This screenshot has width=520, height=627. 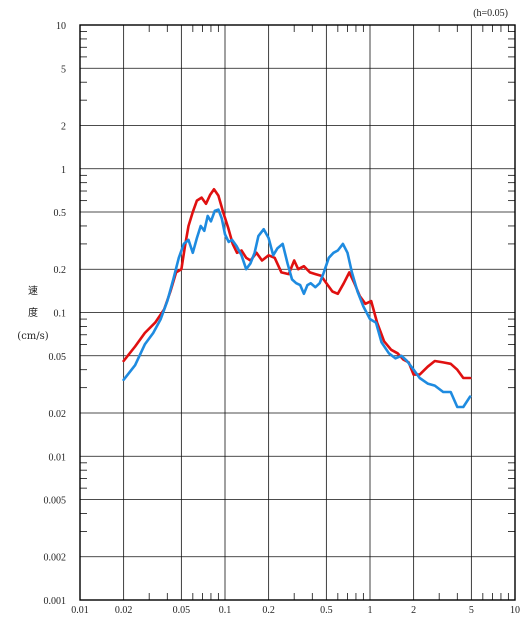 I want to click on y-tick-label: 1, so click(x=63, y=170).